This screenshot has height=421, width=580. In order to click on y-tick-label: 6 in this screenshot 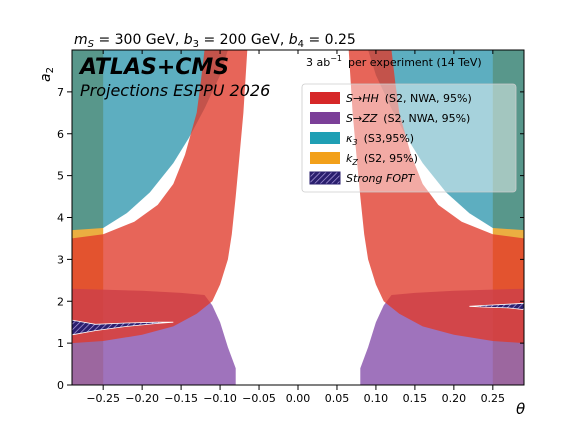, I will do `click(60, 134)`.